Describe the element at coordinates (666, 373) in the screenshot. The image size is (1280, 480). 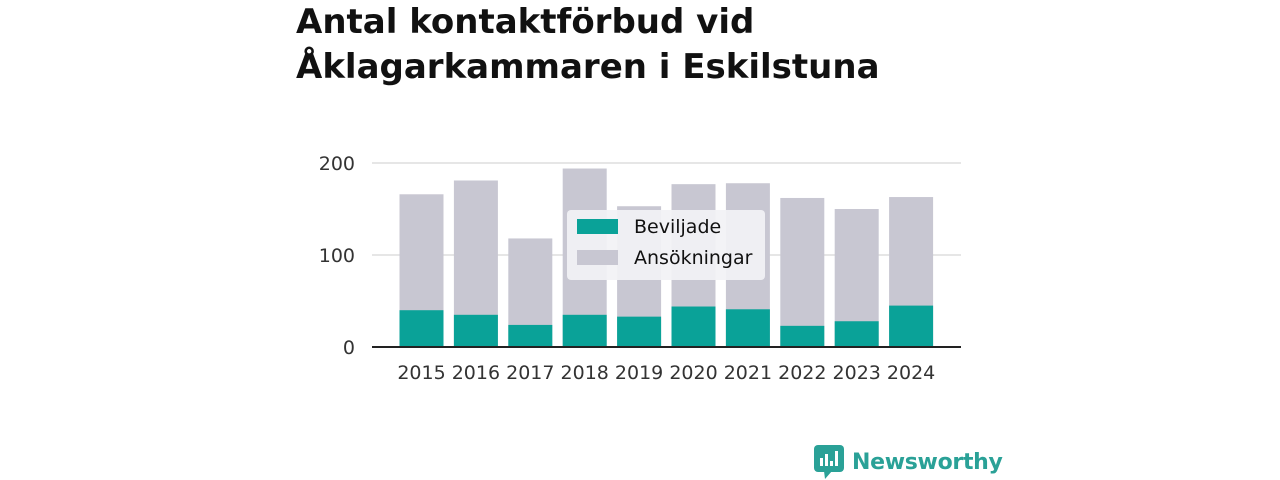
I see `x-axis-ticks: 2015 2016 2017 2018 2019 2020 2021 2022 2023 2024` at that location.